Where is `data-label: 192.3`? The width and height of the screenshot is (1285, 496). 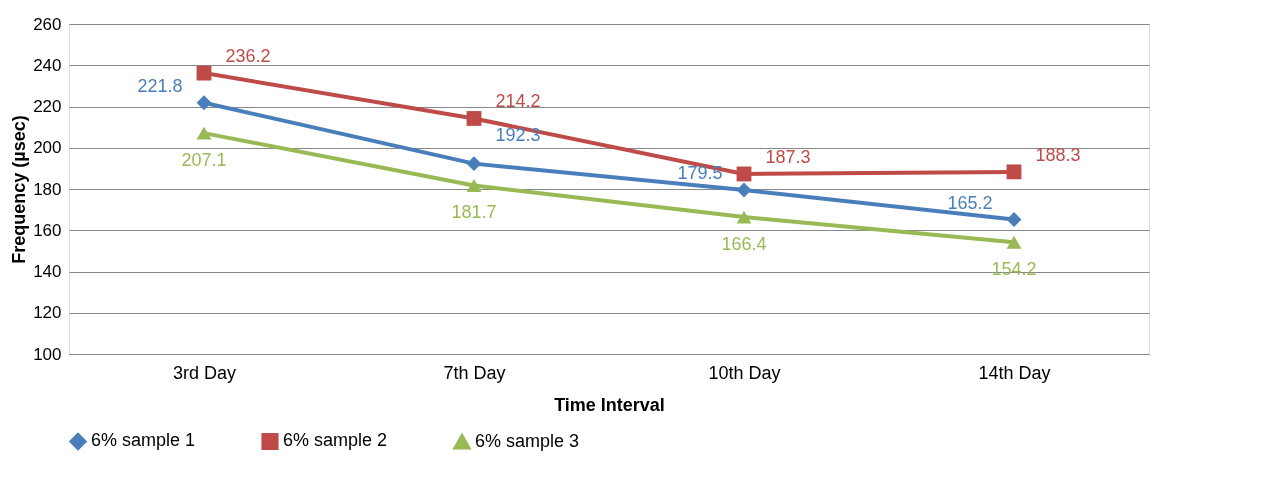
data-label: 192.3 is located at coordinates (518, 134).